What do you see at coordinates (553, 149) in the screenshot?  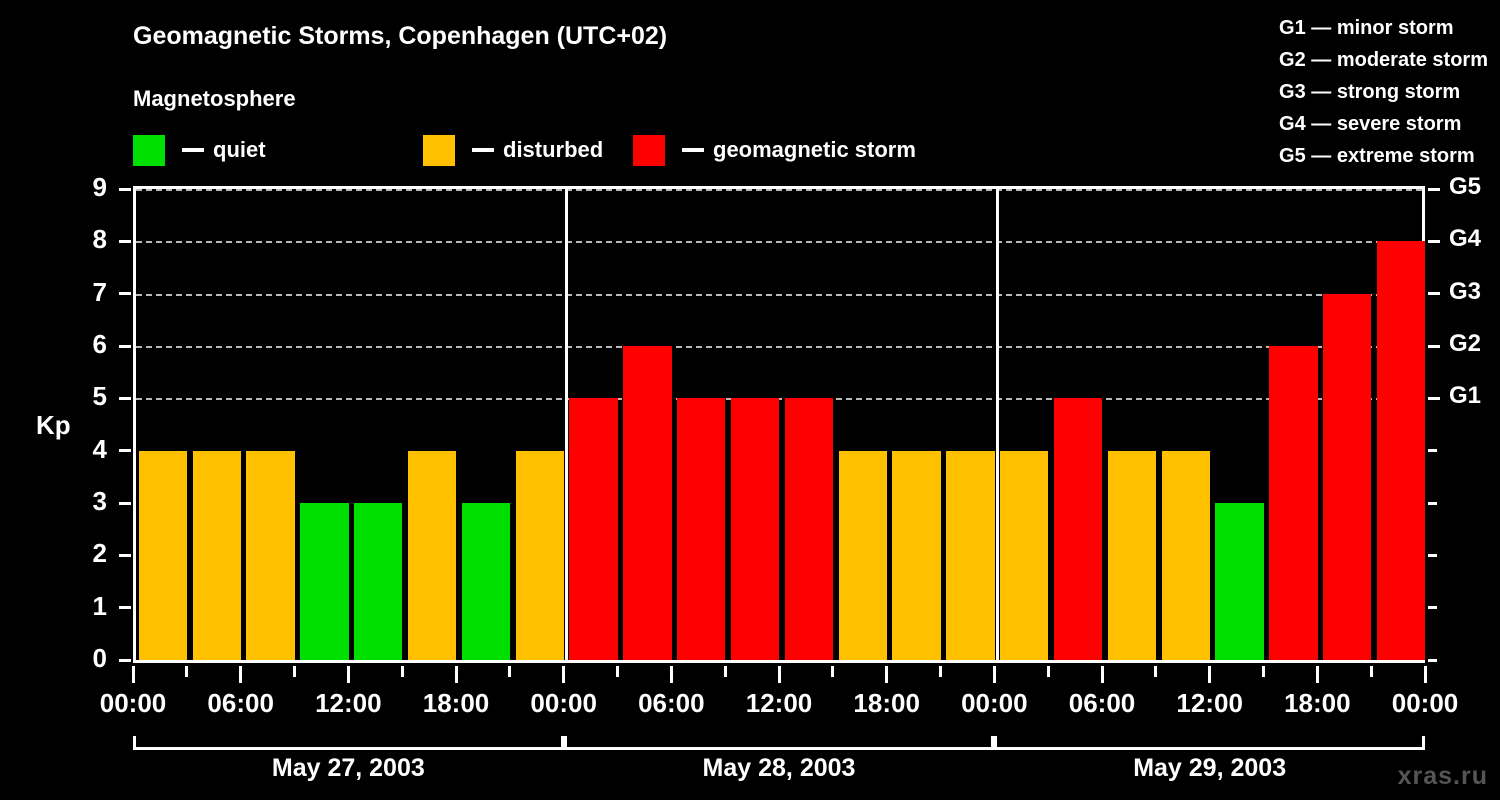 I see `legend-label-disturbed: disturbed` at bounding box center [553, 149].